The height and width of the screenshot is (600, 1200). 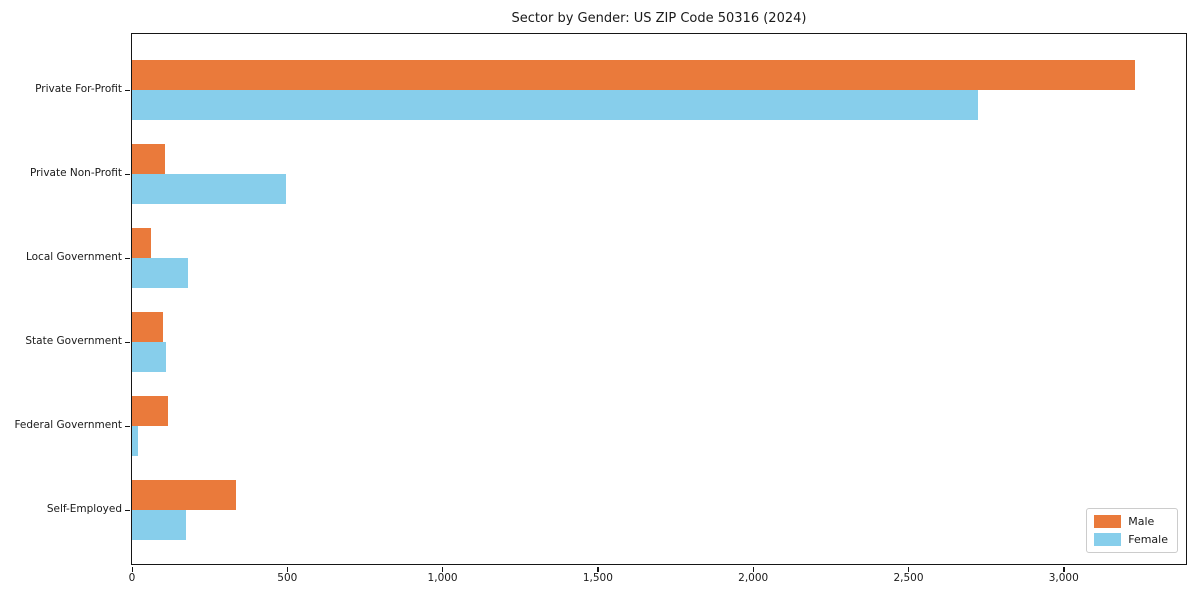 I want to click on legend: Male Female, so click(x=1132, y=530).